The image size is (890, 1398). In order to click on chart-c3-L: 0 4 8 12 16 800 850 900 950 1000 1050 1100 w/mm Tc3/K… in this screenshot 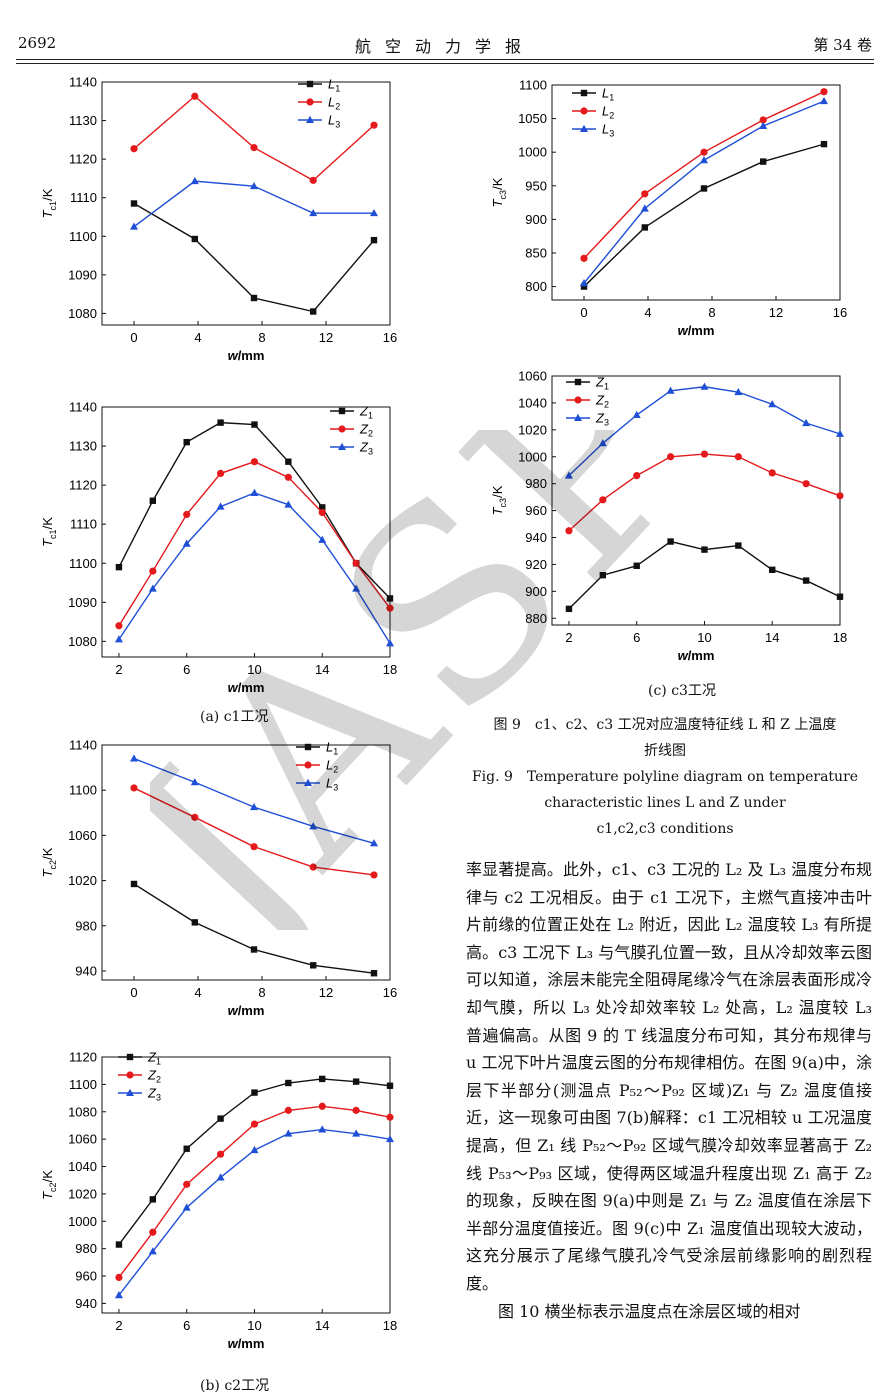, I will do `click(668, 208)`.